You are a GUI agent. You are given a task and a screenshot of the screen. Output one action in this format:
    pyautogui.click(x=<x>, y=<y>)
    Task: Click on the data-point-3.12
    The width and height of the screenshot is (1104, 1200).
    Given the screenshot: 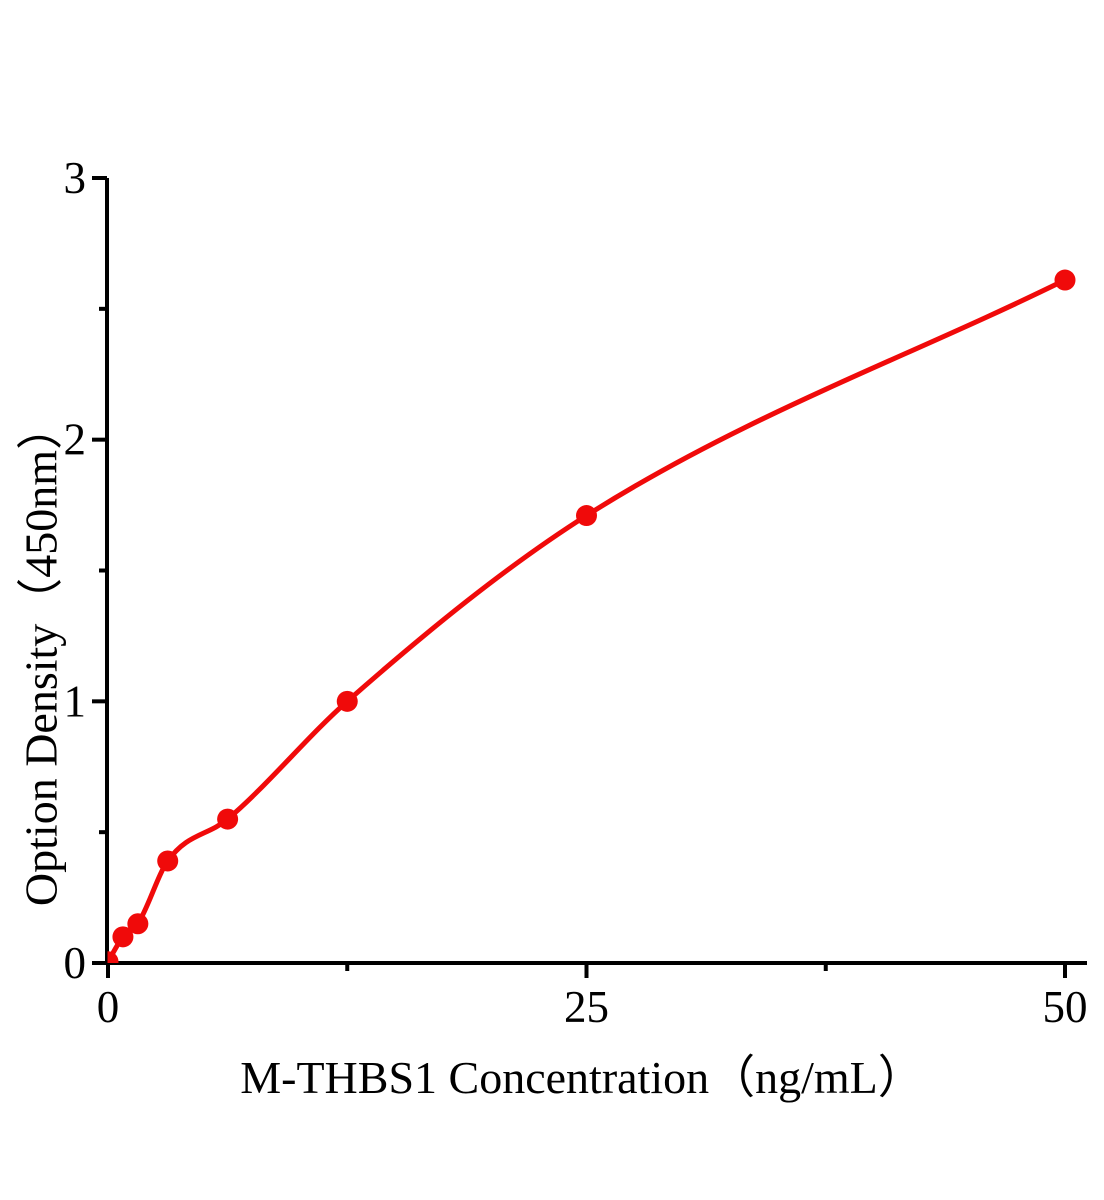 What is the action you would take?
    pyautogui.click(x=168, y=861)
    